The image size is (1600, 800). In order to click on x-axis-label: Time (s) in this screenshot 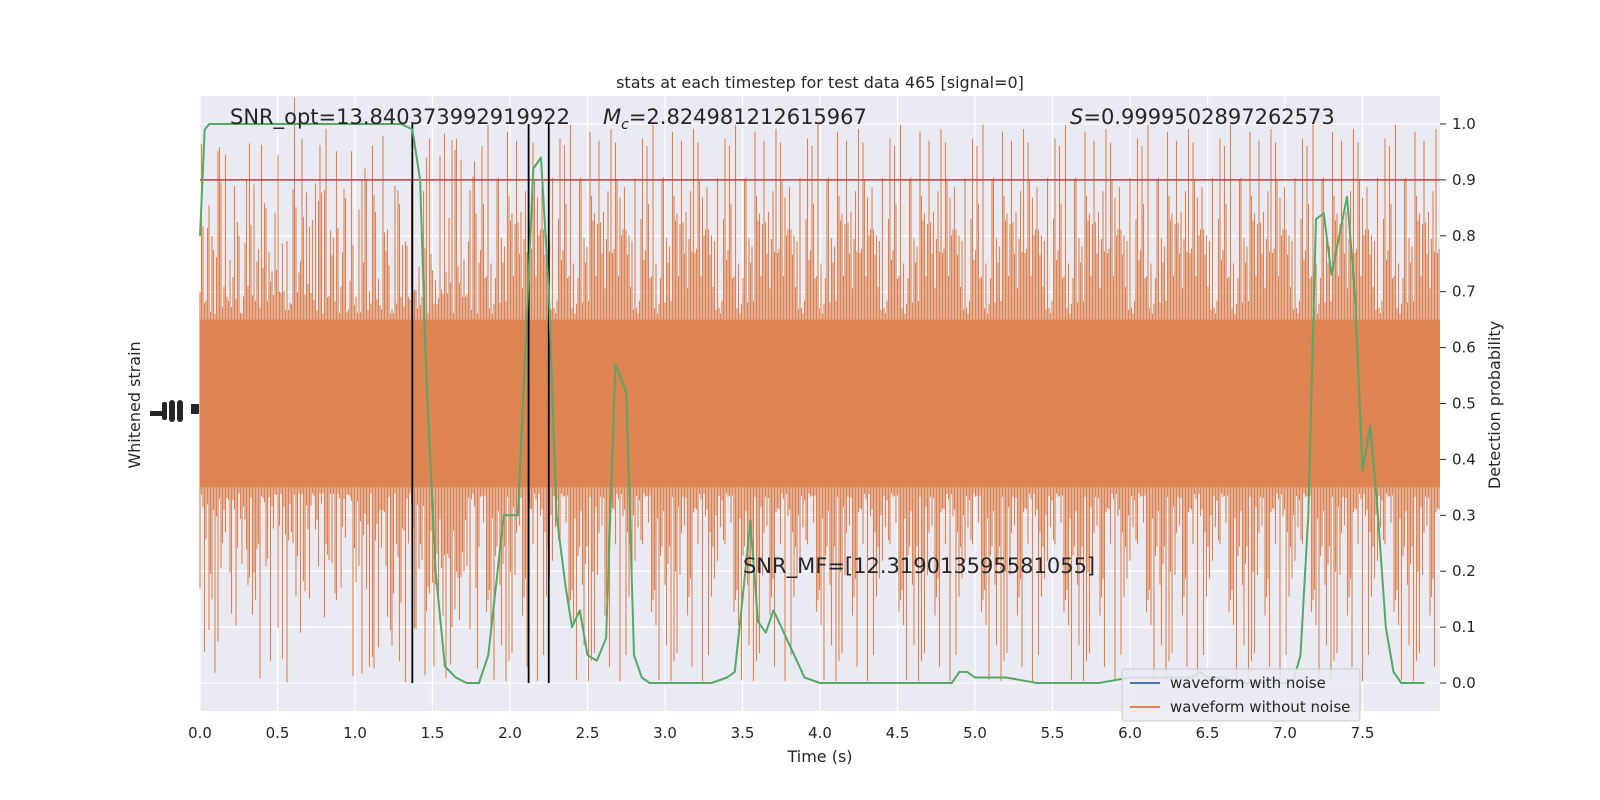, I will do `click(819, 756)`.